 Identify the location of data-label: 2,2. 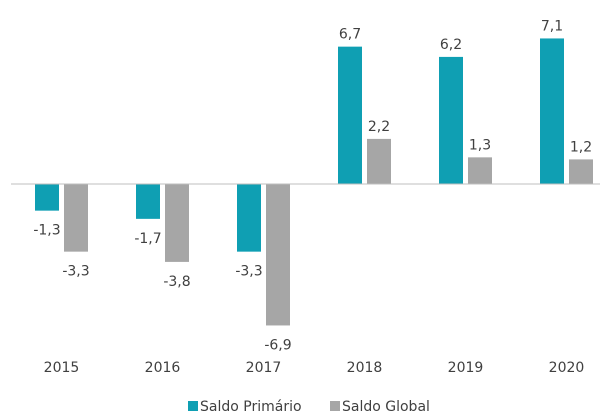
(379, 127).